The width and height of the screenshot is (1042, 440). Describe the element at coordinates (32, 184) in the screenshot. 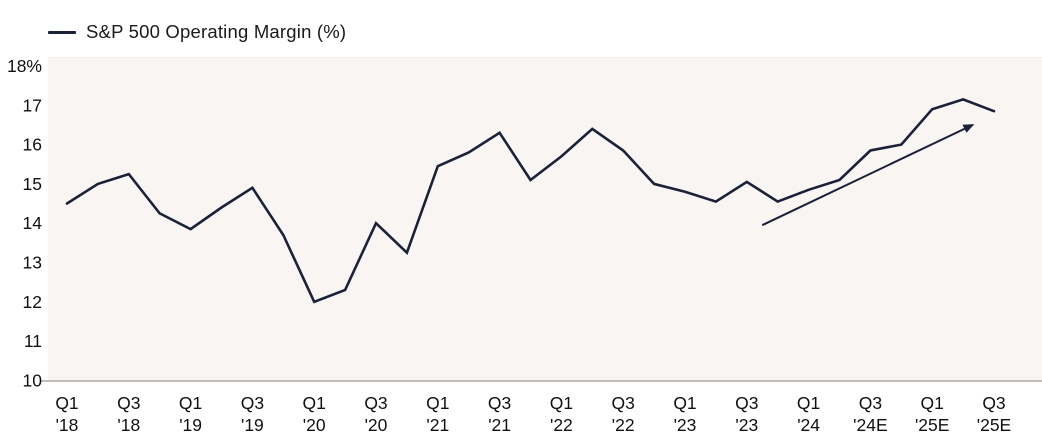

I see `y-axis-tick-label: 15` at that location.